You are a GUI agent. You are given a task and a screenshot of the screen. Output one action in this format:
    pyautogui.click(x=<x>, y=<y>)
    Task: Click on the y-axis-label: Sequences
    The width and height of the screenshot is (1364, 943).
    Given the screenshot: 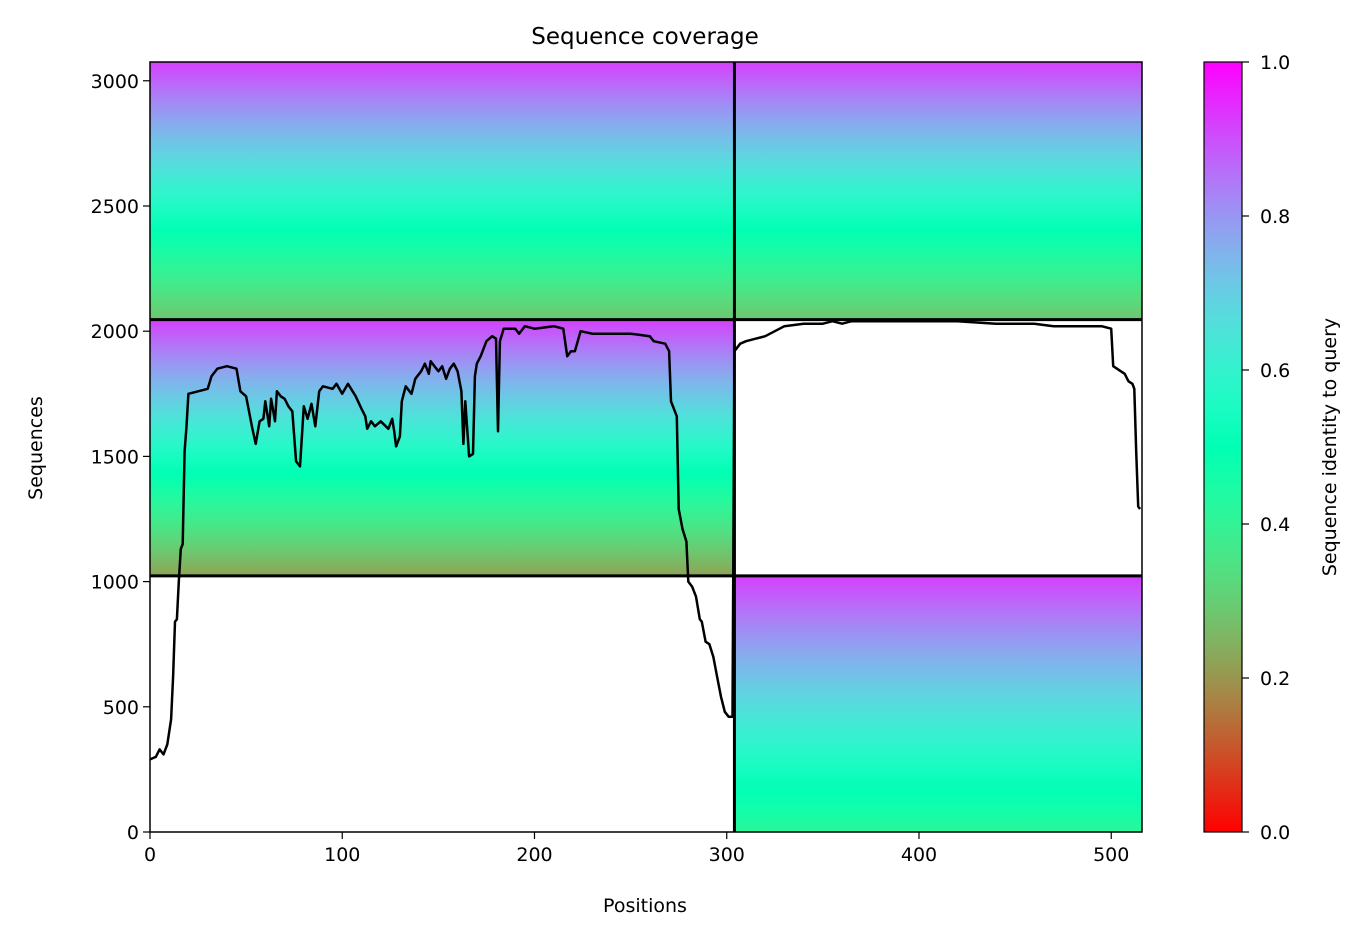 What is the action you would take?
    pyautogui.click(x=36, y=448)
    